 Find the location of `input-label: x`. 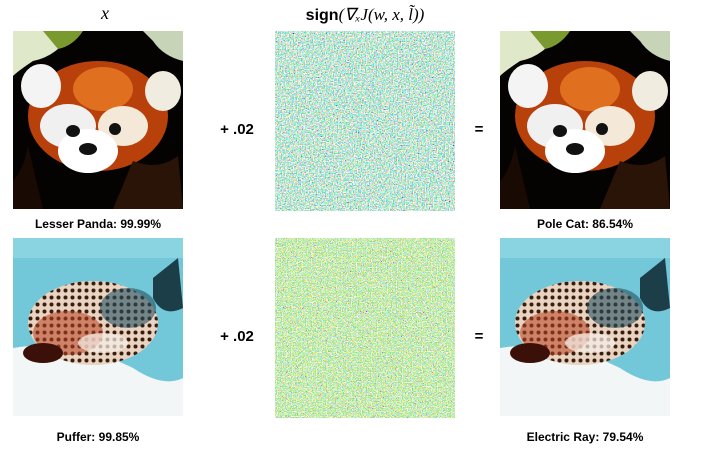

input-label: x is located at coordinates (104, 13).